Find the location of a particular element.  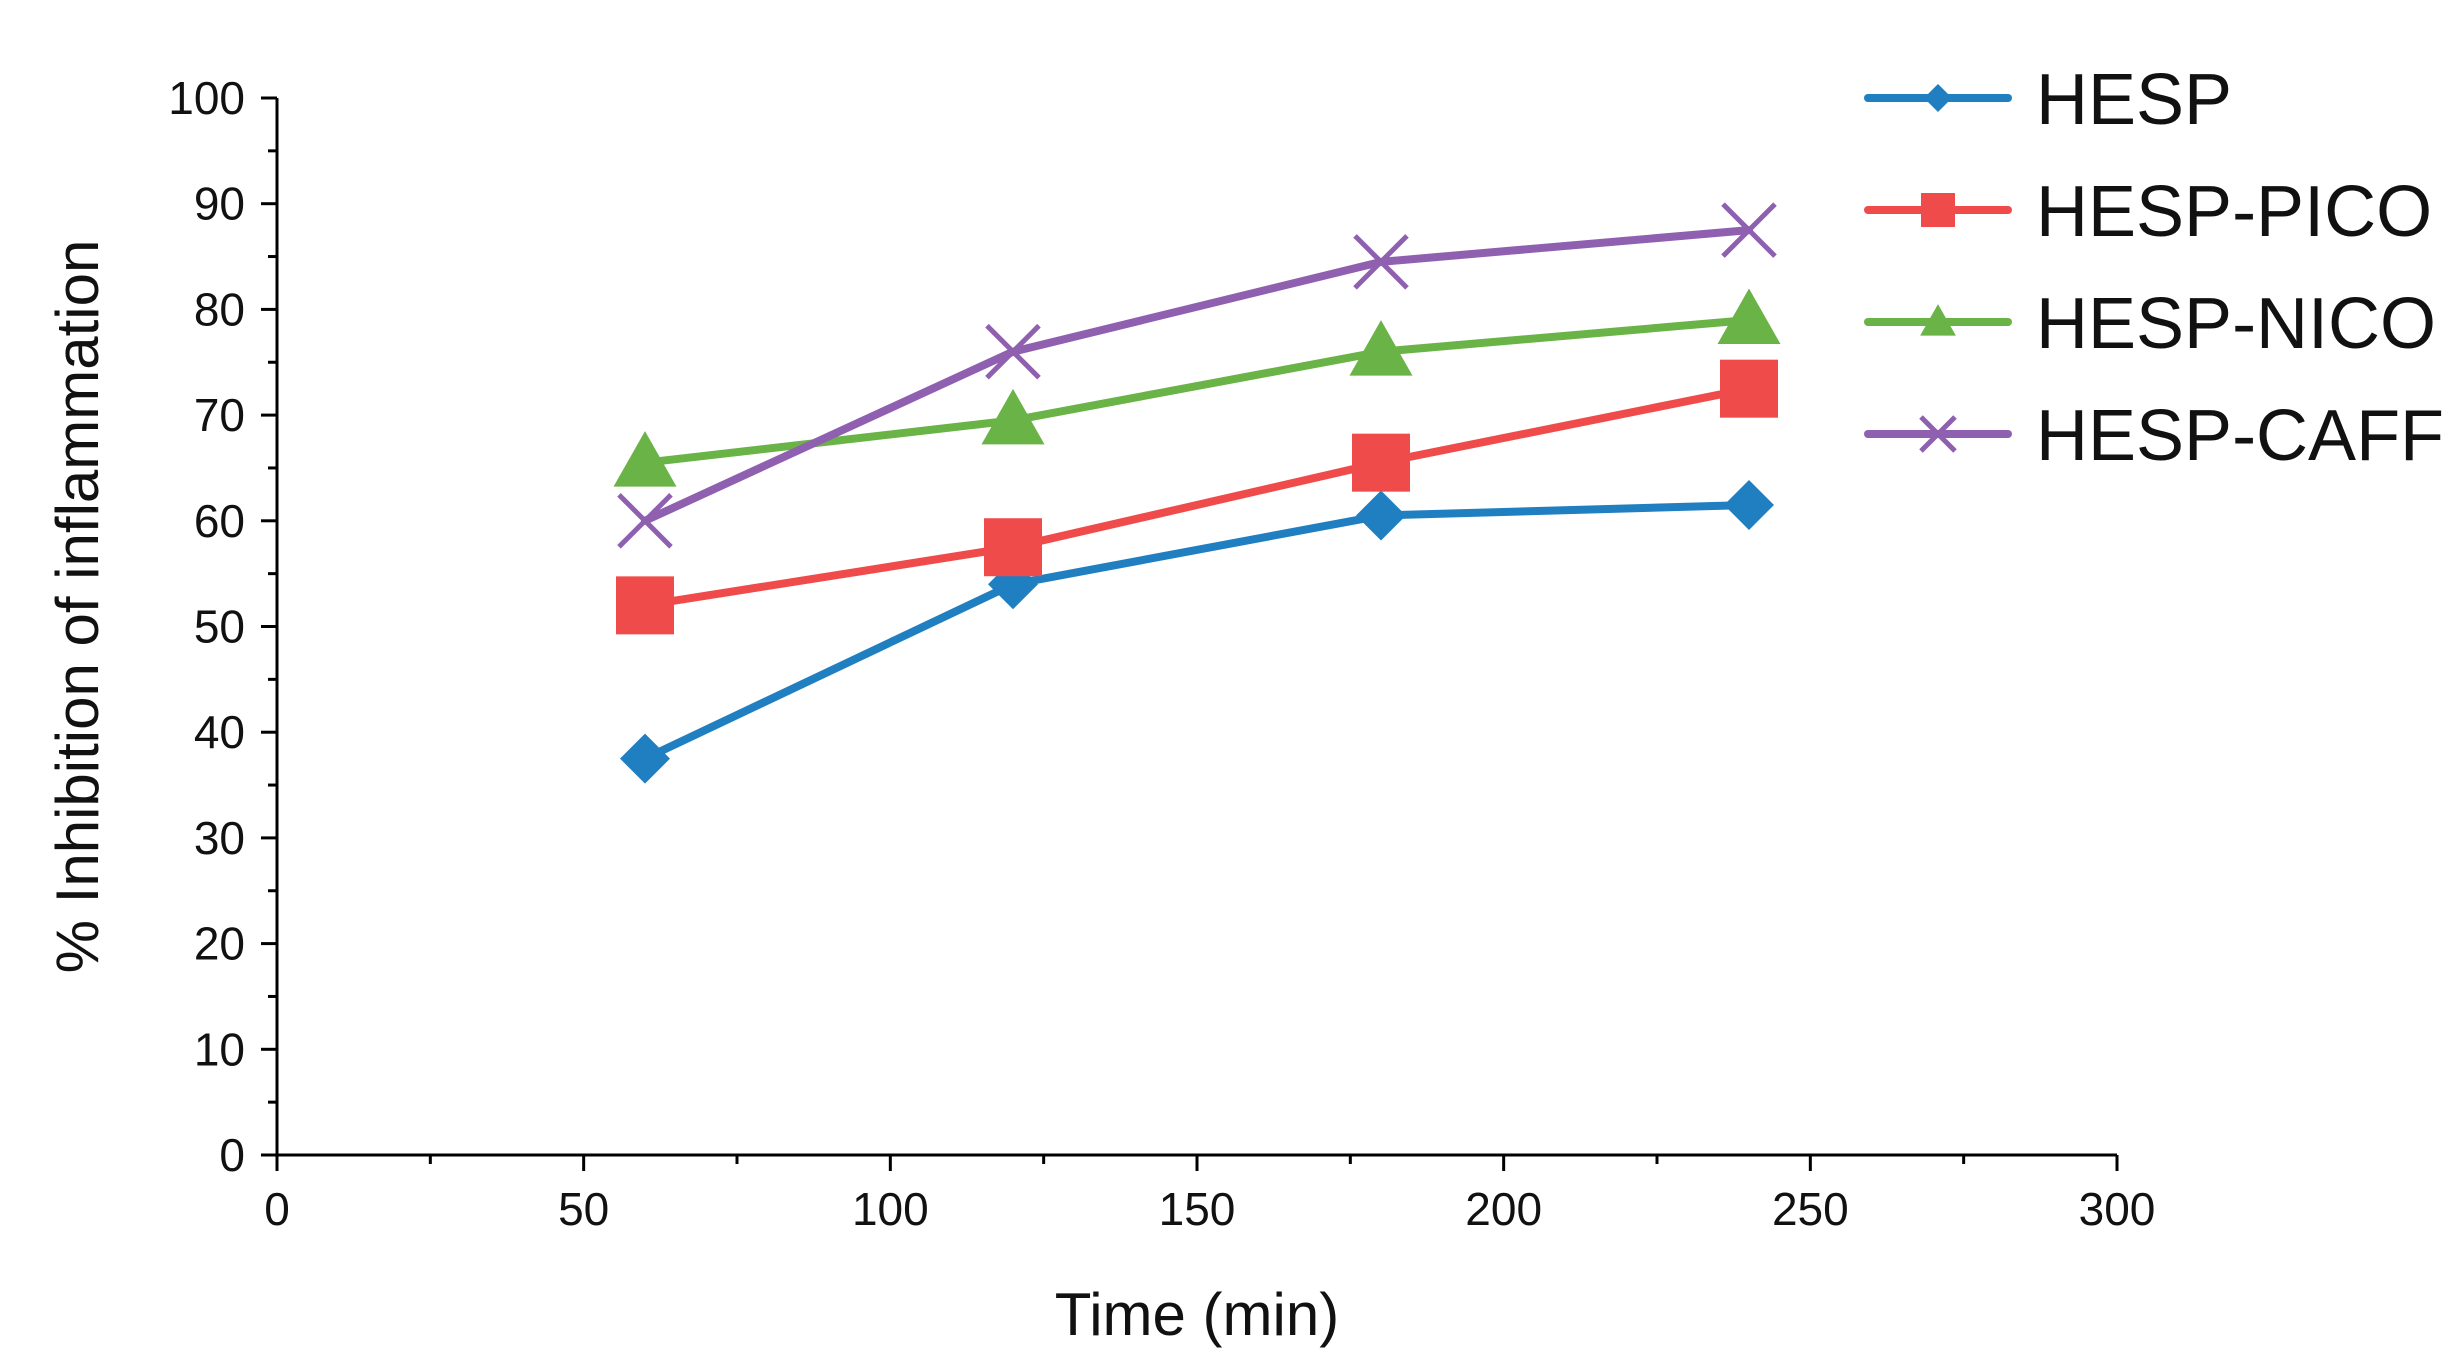

x-tick-label: 250 is located at coordinates (1810, 1209).